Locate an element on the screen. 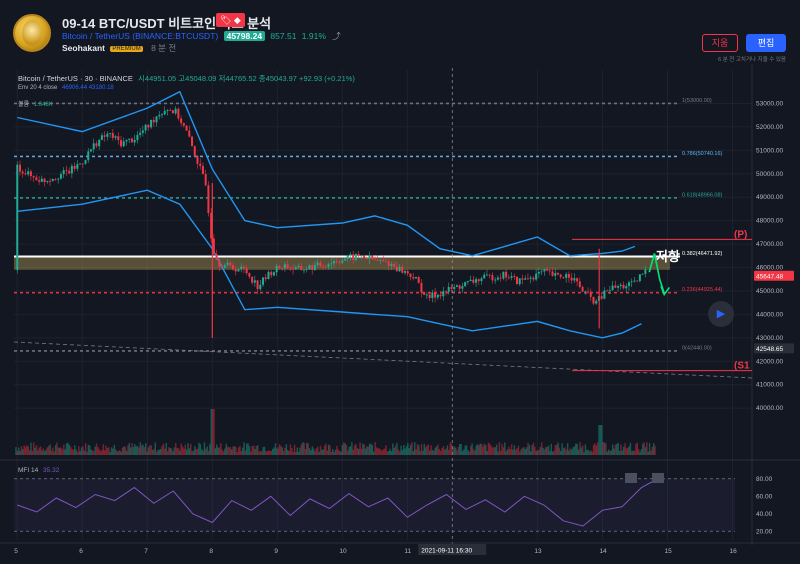 The height and width of the screenshot is (564, 800). symbol-link: Bitcoin / TetherUS is located at coordinates (96, 36).